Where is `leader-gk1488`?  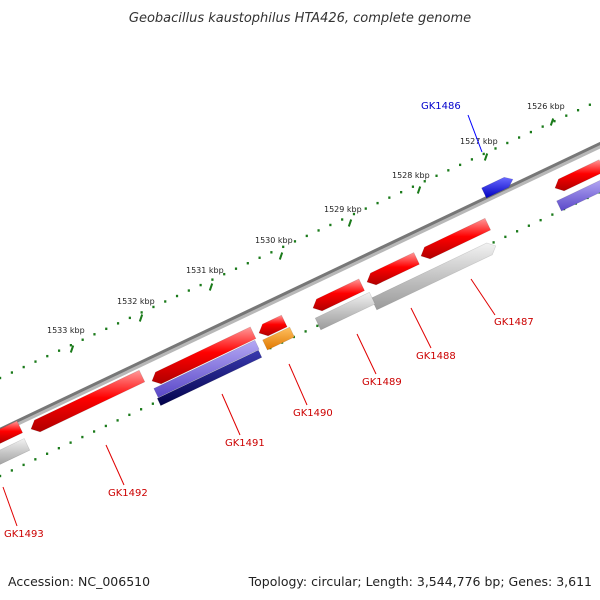
leader-gk1488 is located at coordinates (421, 328).